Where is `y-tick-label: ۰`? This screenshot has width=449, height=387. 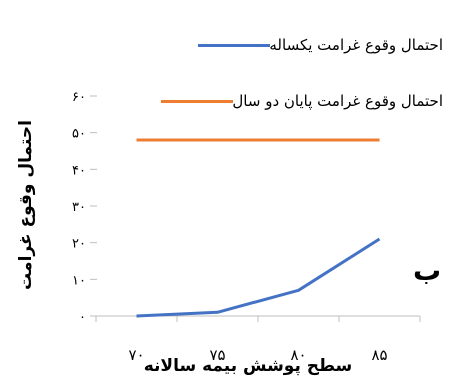 y-tick-label: ۰ is located at coordinates (82, 317).